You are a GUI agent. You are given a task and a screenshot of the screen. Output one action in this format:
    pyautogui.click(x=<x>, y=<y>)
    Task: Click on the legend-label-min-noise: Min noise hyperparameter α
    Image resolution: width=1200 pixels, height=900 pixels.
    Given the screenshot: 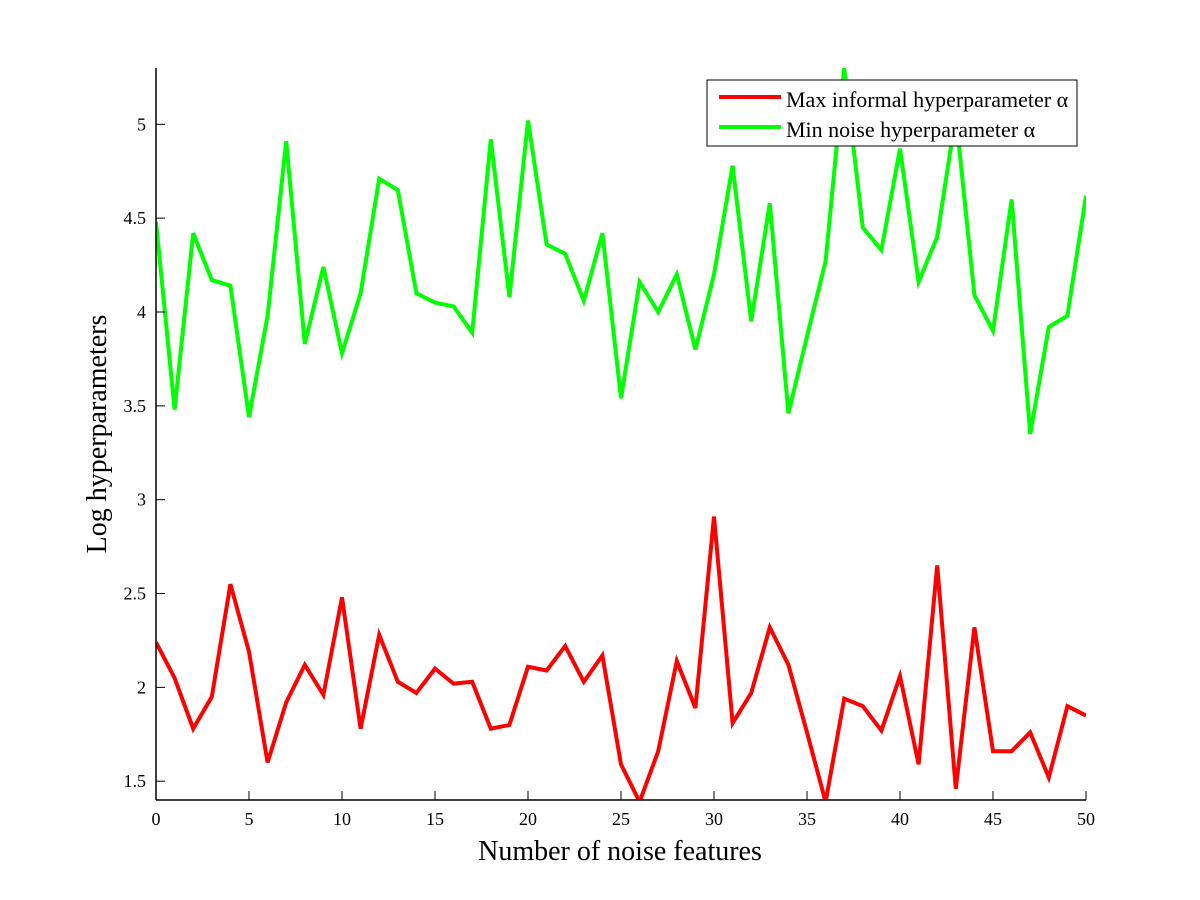 What is the action you would take?
    pyautogui.click(x=911, y=129)
    